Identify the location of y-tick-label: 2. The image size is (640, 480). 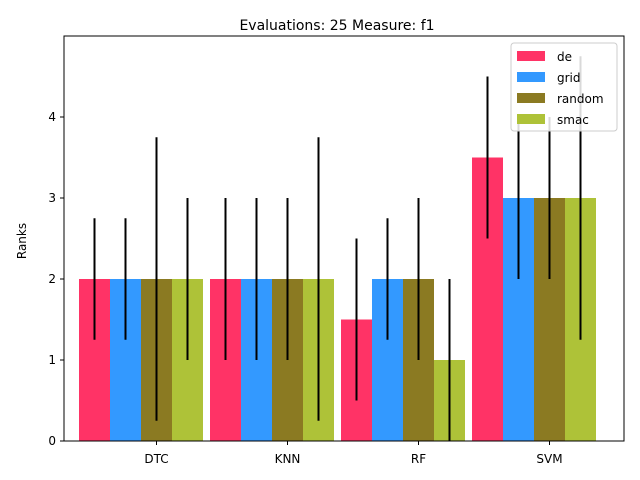
(52, 279).